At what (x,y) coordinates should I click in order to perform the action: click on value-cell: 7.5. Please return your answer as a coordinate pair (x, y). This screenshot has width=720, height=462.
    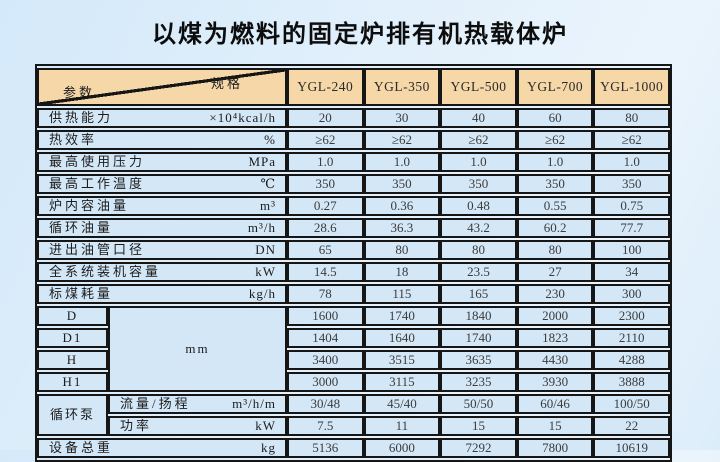
    Looking at the image, I should click on (325, 426).